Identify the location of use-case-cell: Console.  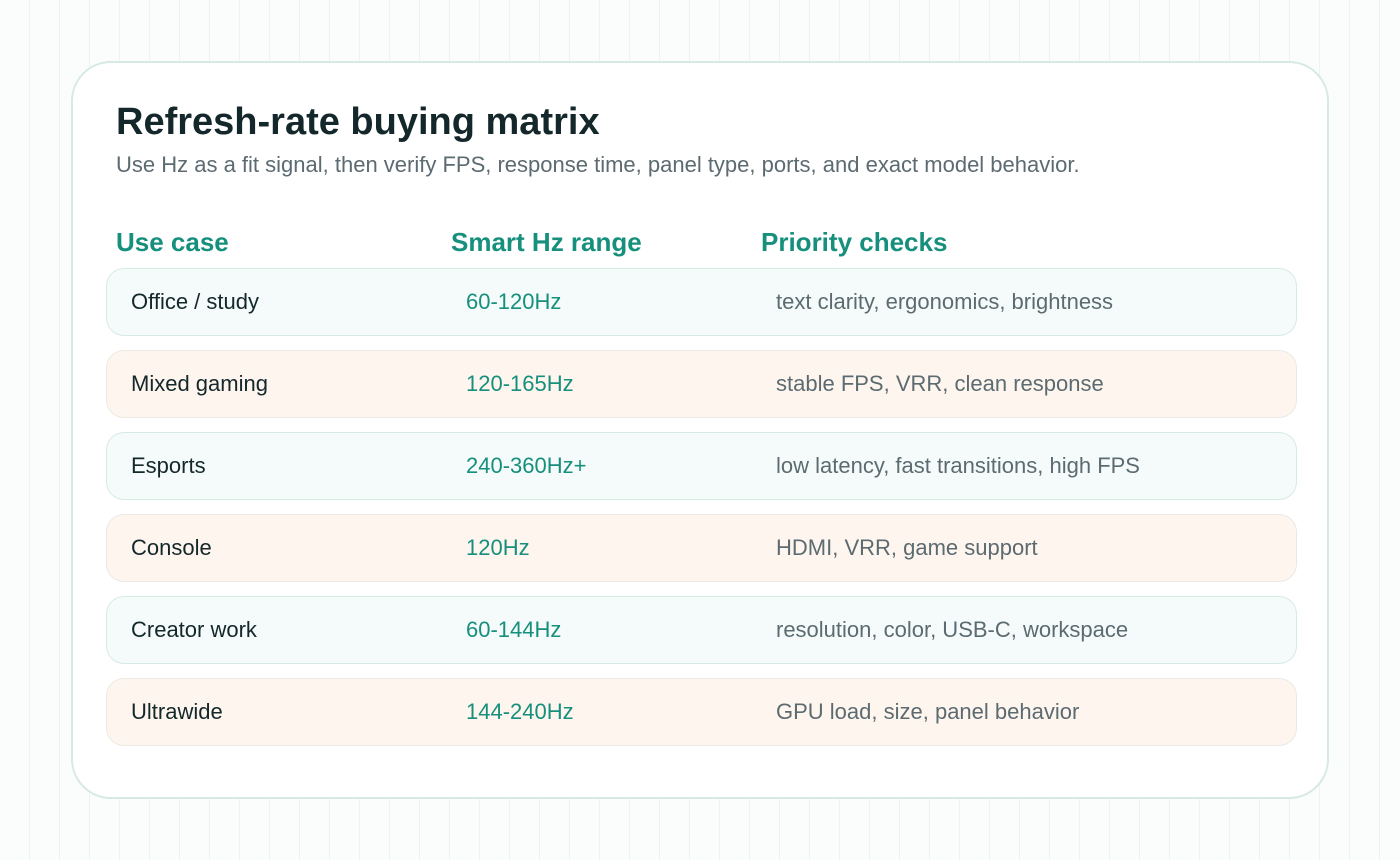
(171, 547).